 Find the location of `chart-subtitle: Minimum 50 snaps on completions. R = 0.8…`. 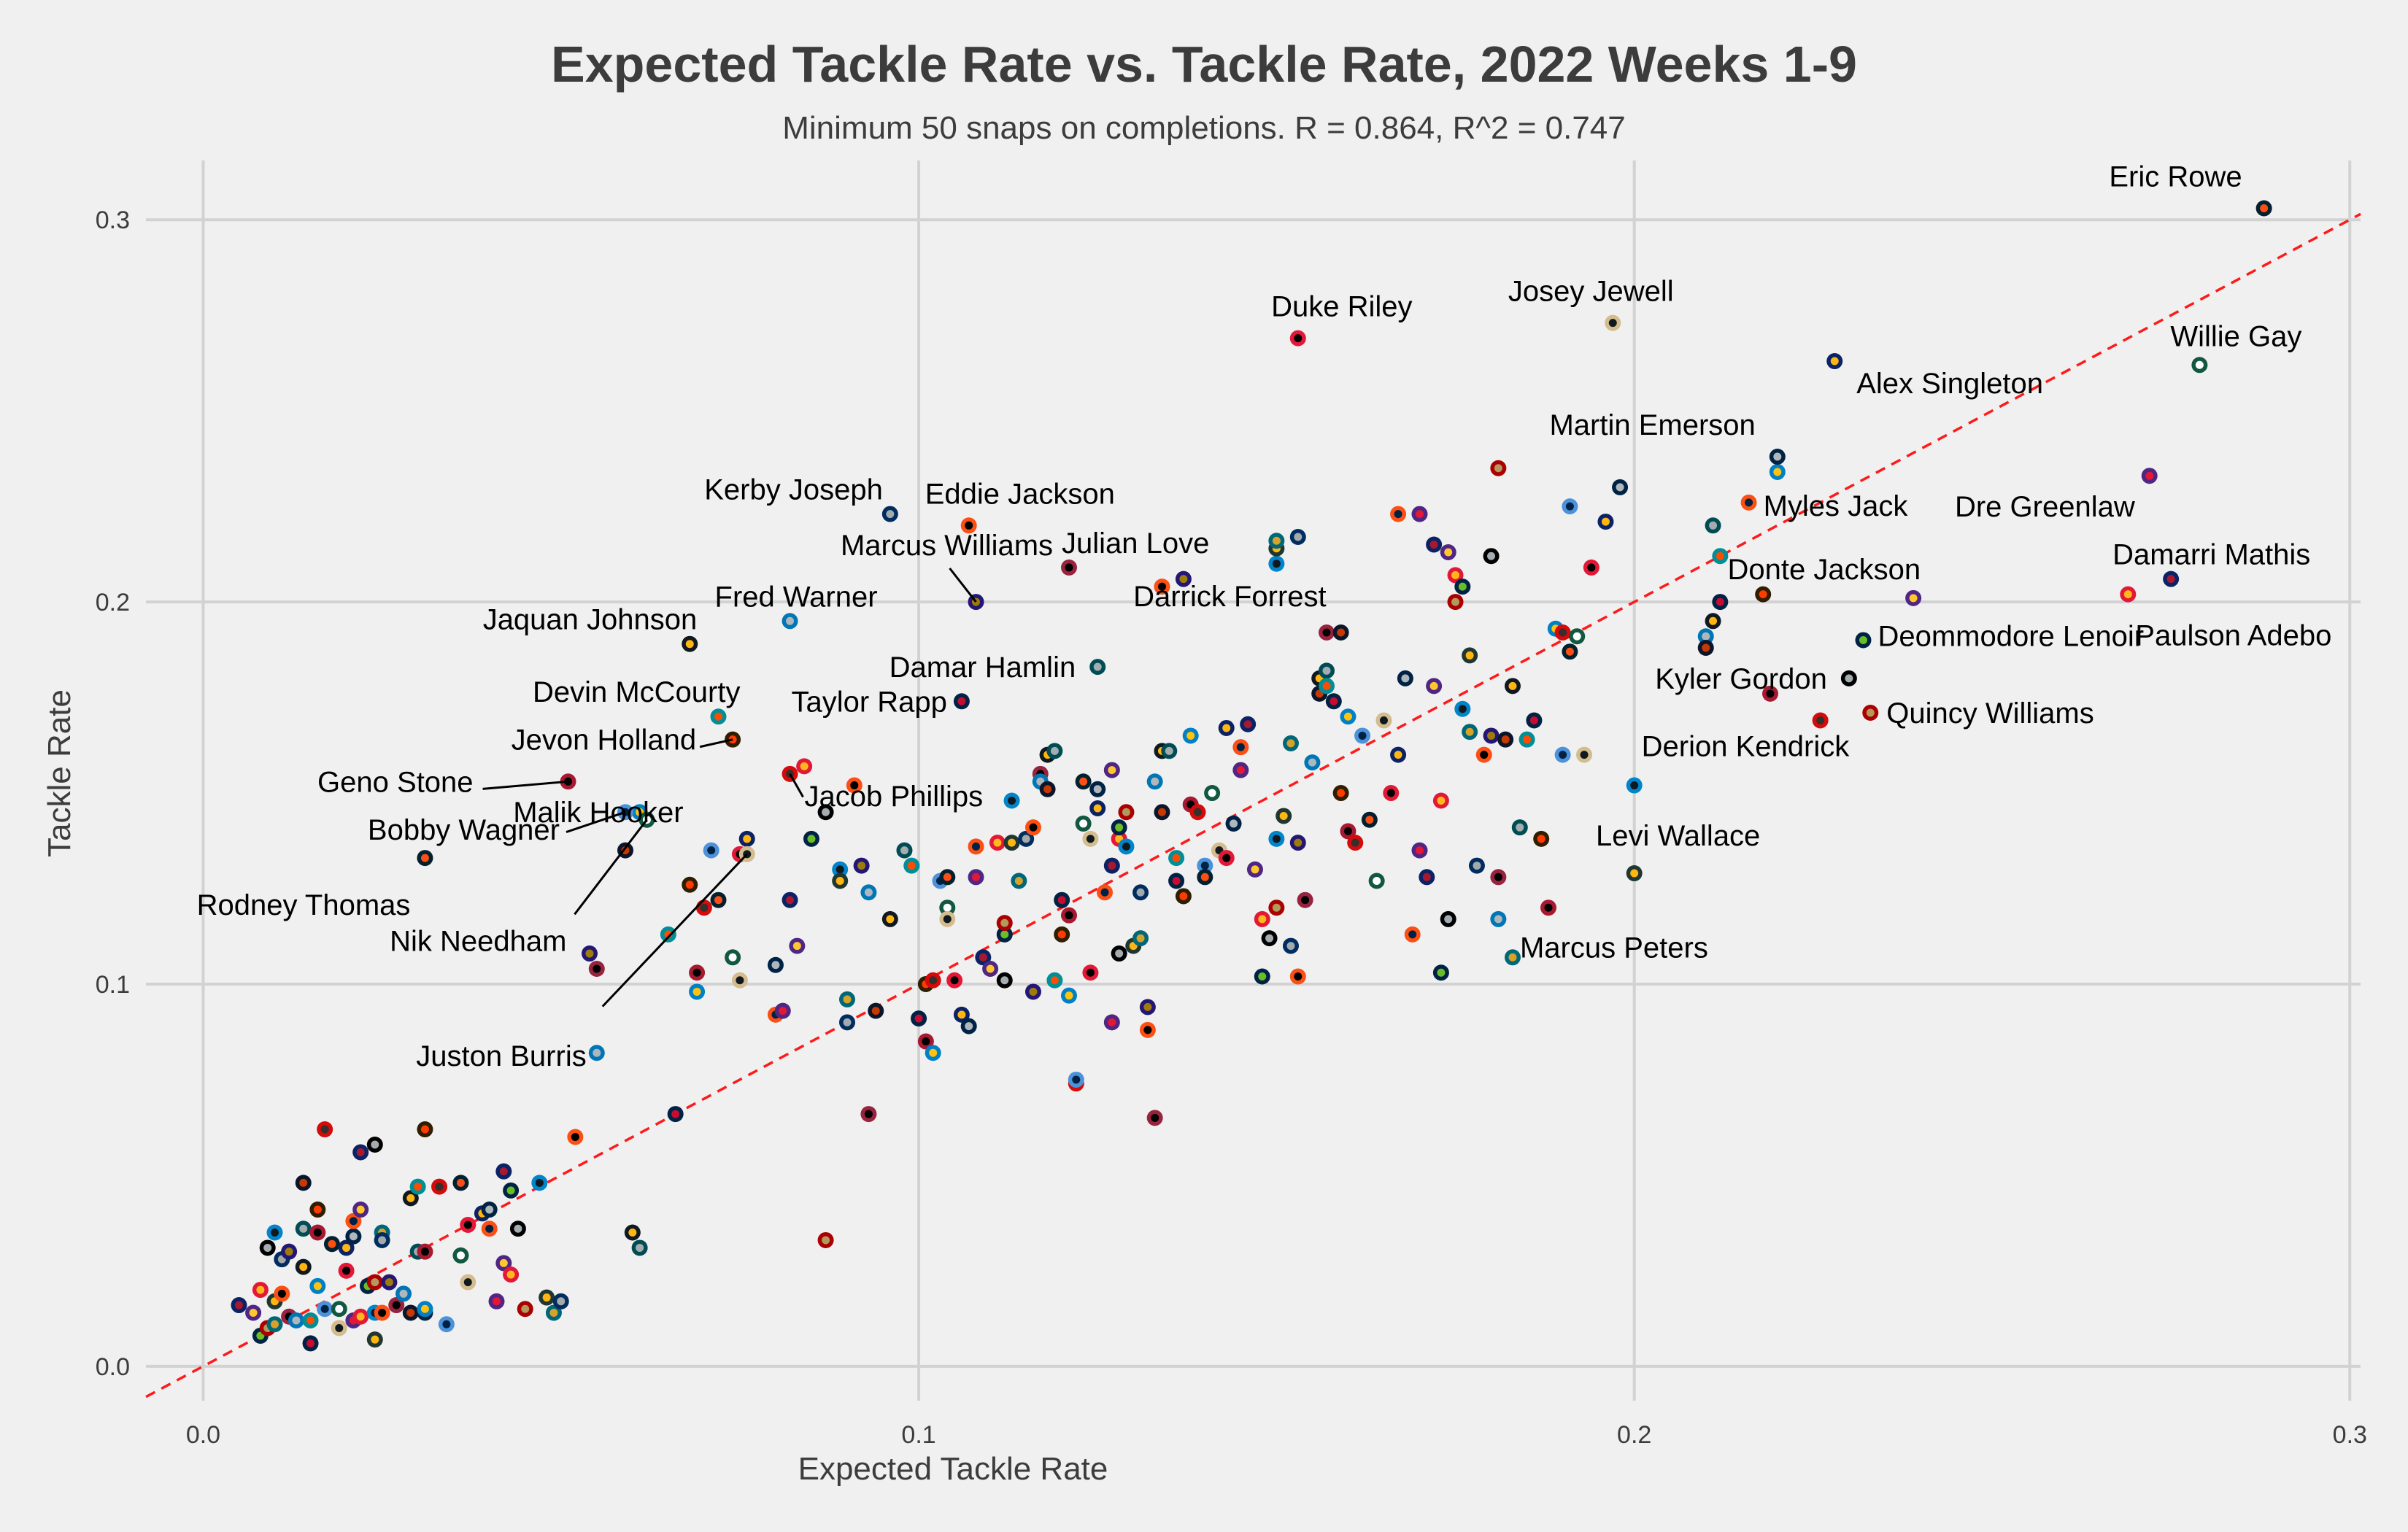

chart-subtitle: Minimum 50 snaps on completions. R = 0.8… is located at coordinates (1204, 128).